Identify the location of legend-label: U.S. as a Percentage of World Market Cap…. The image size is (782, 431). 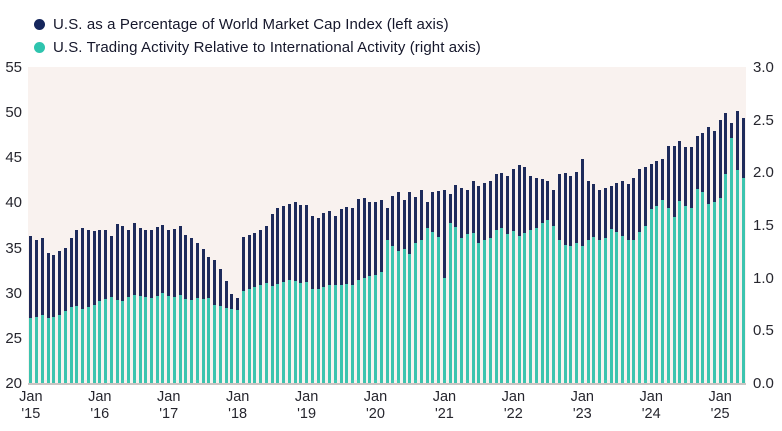
(251, 24).